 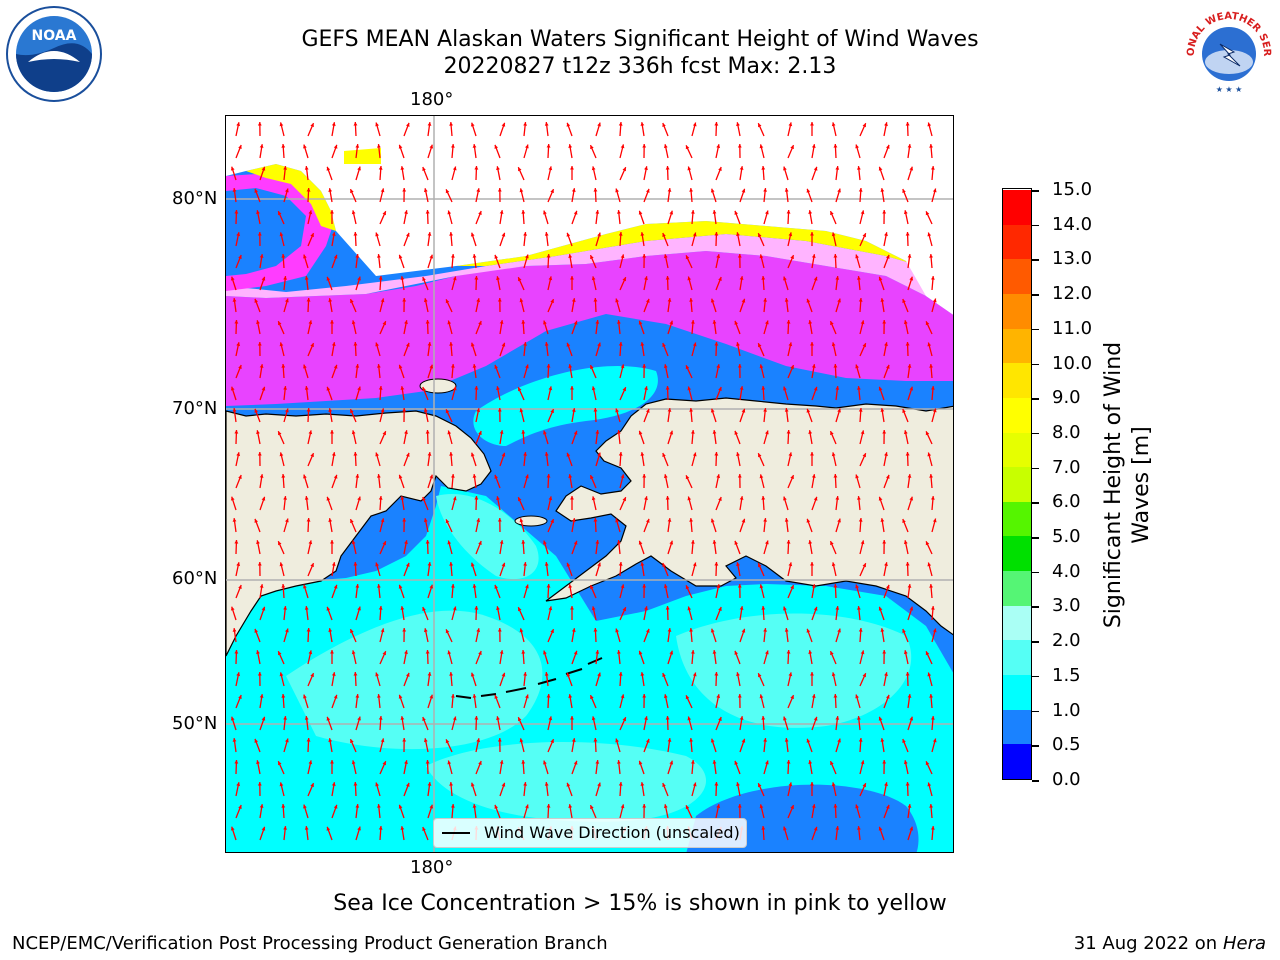 What do you see at coordinates (1035, 781) in the screenshot?
I see `colorbar-tick-mark` at bounding box center [1035, 781].